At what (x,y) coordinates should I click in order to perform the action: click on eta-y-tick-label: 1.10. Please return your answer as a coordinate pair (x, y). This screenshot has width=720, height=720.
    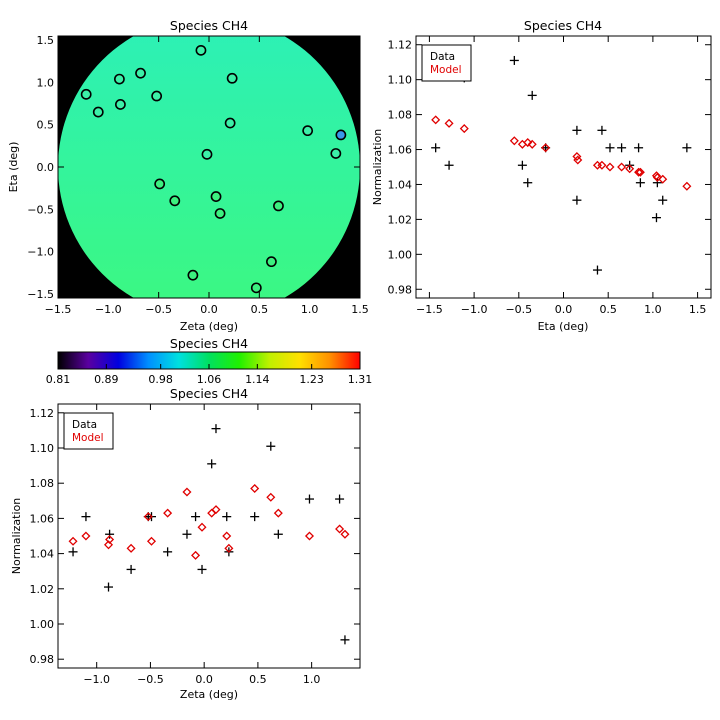
    Looking at the image, I should click on (400, 80).